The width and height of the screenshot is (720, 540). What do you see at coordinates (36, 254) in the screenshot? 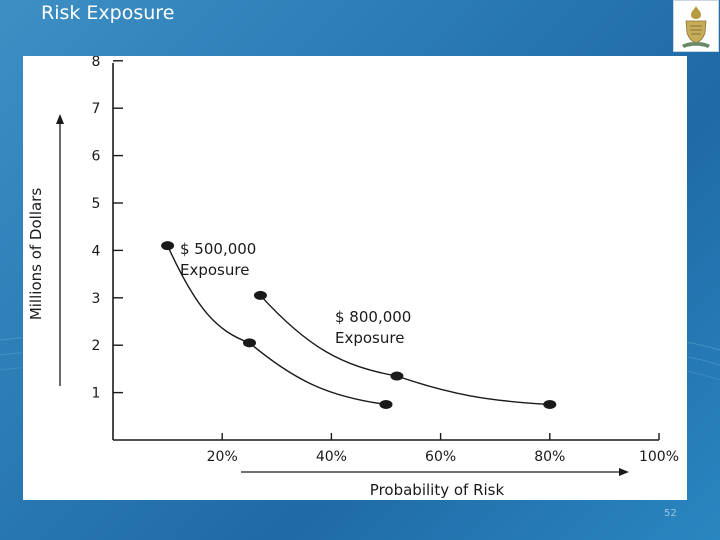
I see `y-axis-label: Millions of Dollars` at bounding box center [36, 254].